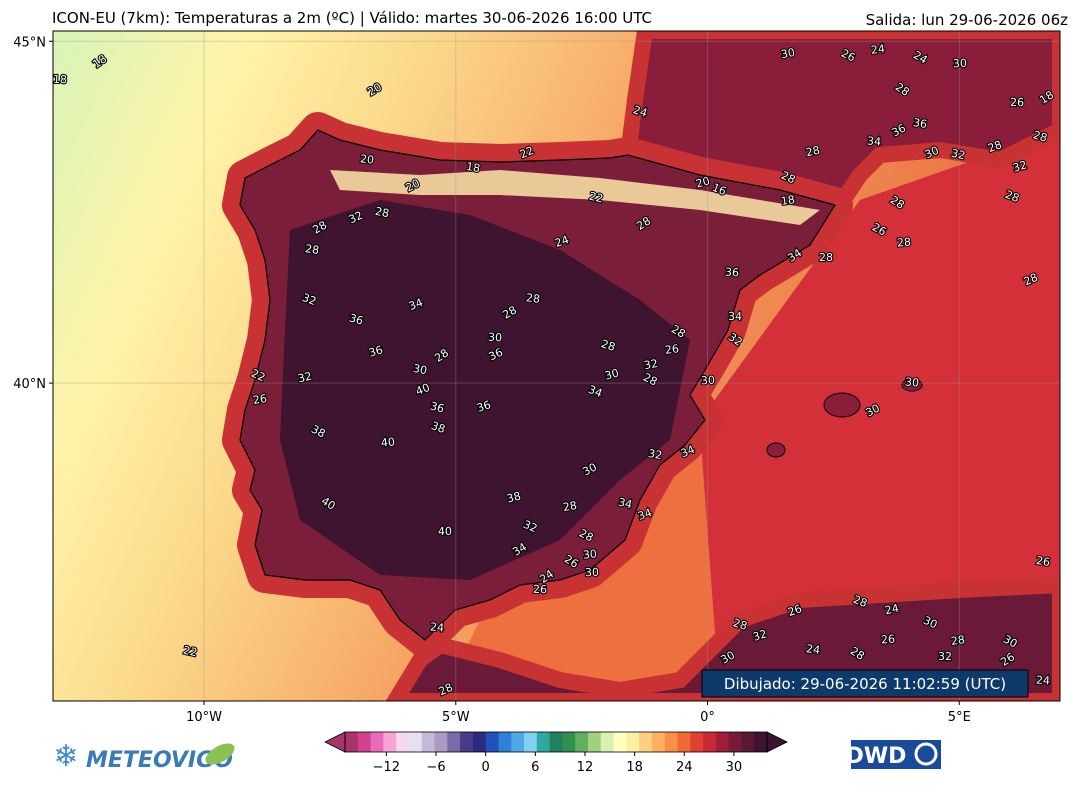 The image size is (1078, 792). I want to click on colorbar-tick-label: 12, so click(585, 767).